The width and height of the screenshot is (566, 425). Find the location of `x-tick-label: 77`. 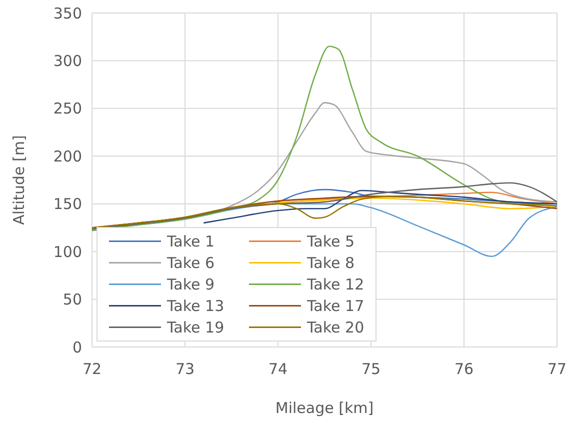

x-tick-label: 77 is located at coordinates (556, 369).